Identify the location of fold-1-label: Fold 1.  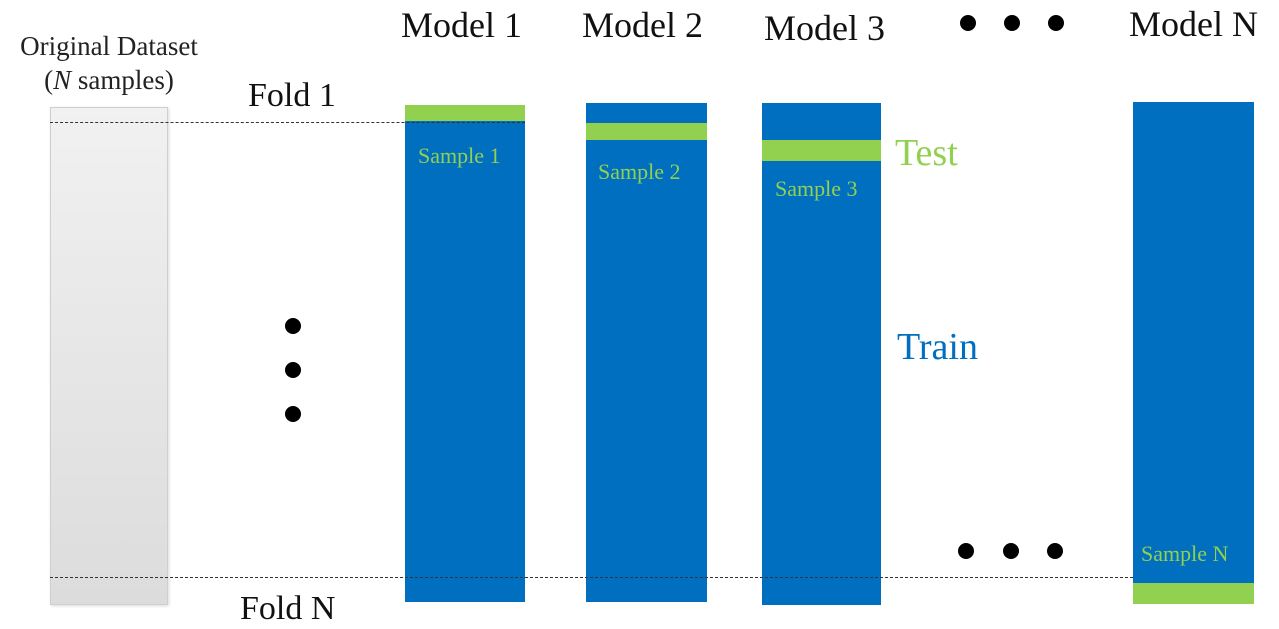
(292, 95).